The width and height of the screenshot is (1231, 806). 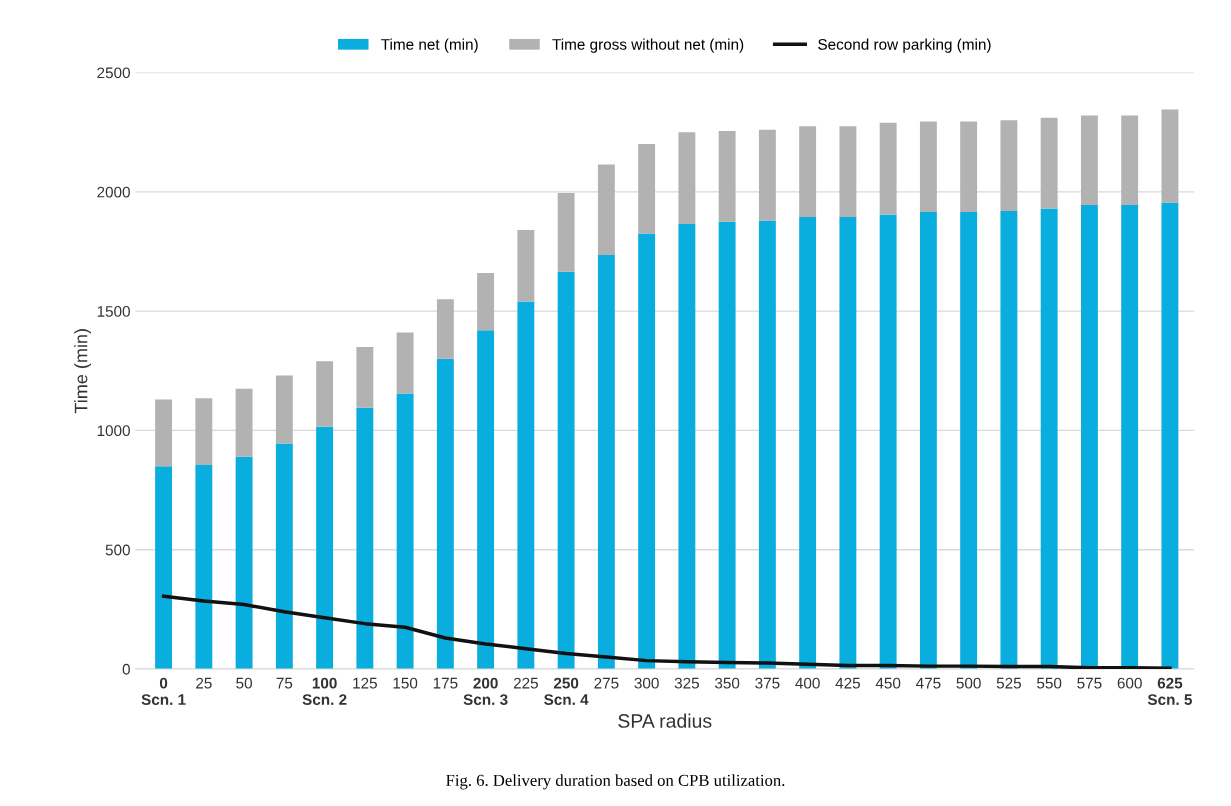 What do you see at coordinates (847, 683) in the screenshot?
I see `x-tick-label: 425` at bounding box center [847, 683].